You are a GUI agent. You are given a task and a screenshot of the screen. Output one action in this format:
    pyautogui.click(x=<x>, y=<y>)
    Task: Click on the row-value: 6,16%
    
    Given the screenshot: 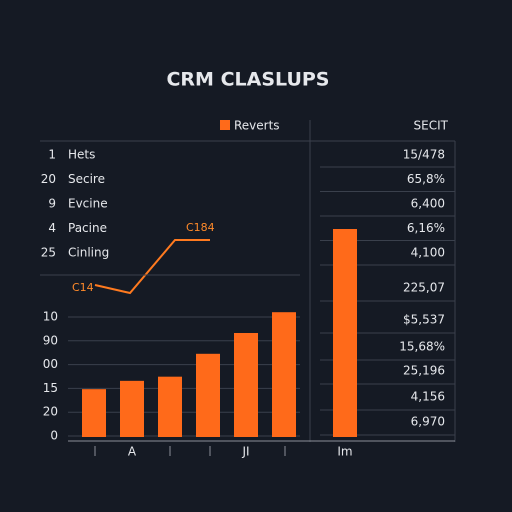 What is the action you would take?
    pyautogui.click(x=426, y=228)
    